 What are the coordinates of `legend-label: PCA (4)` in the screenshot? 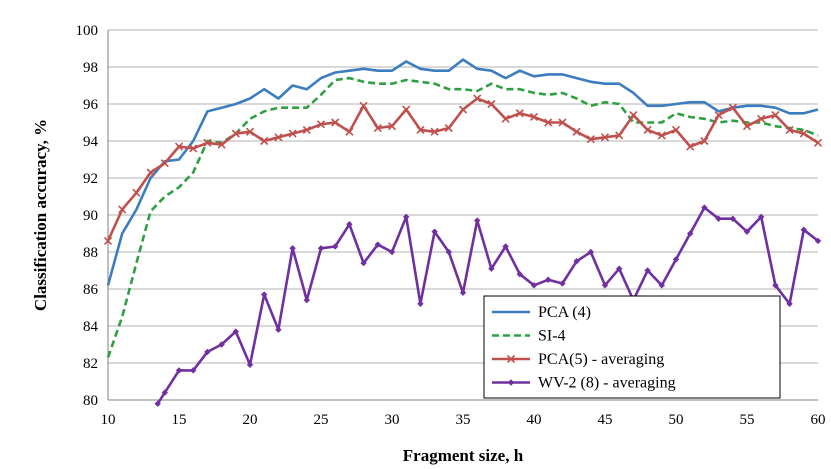 It's located at (564, 312).